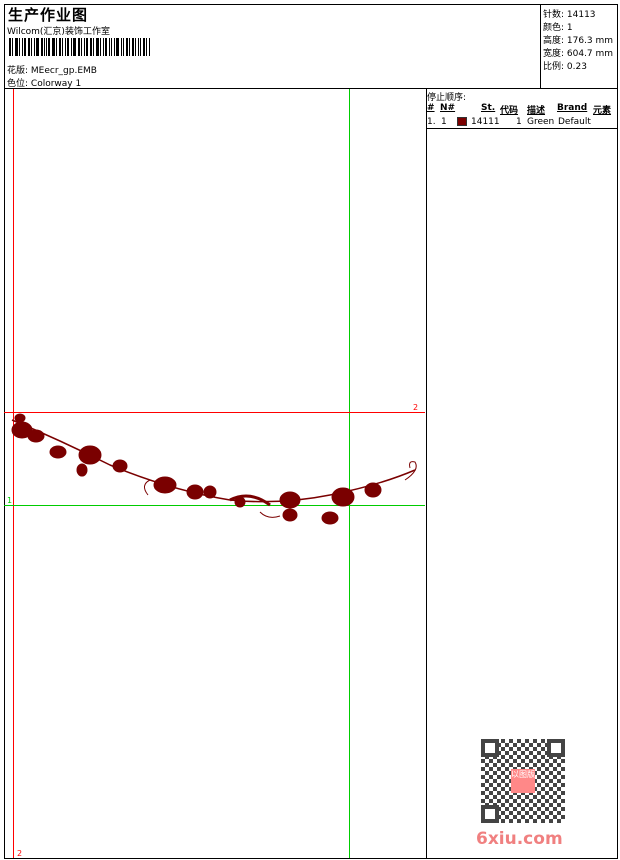 Image resolution: width=620 pixels, height=860 pixels. I want to click on colorway-value: Colorway 1, so click(56, 84).